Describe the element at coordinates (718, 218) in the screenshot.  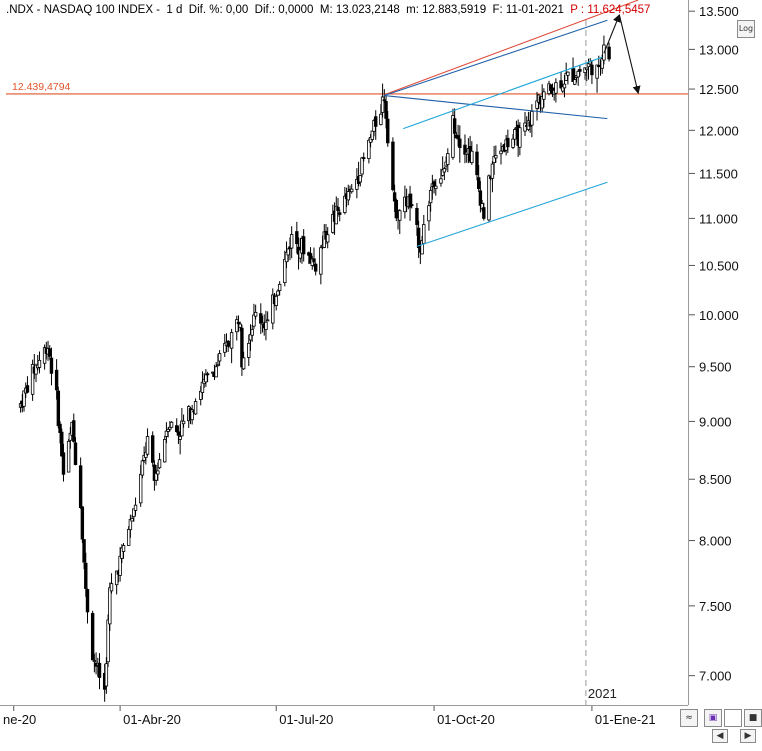
I see `y-tick-label: 11.000` at that location.